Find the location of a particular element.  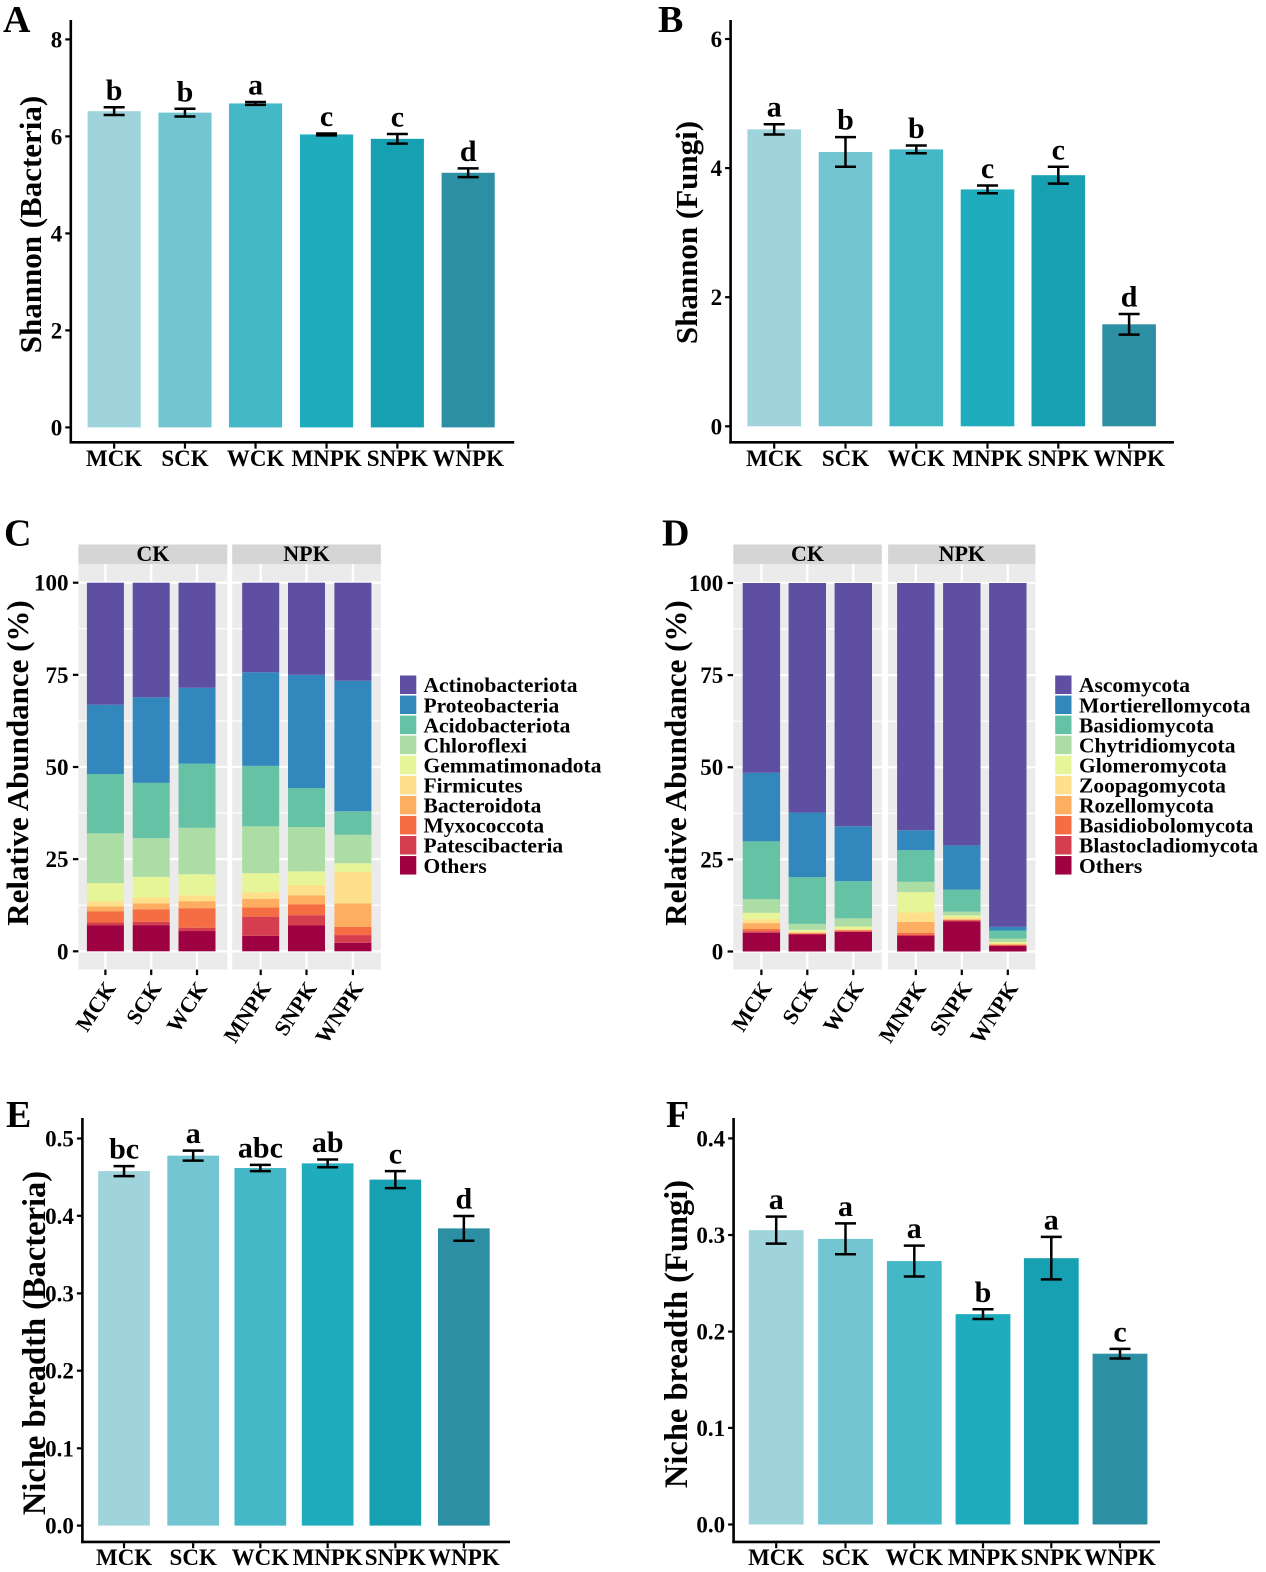

svg-text: F is located at coordinates (677, 1115).